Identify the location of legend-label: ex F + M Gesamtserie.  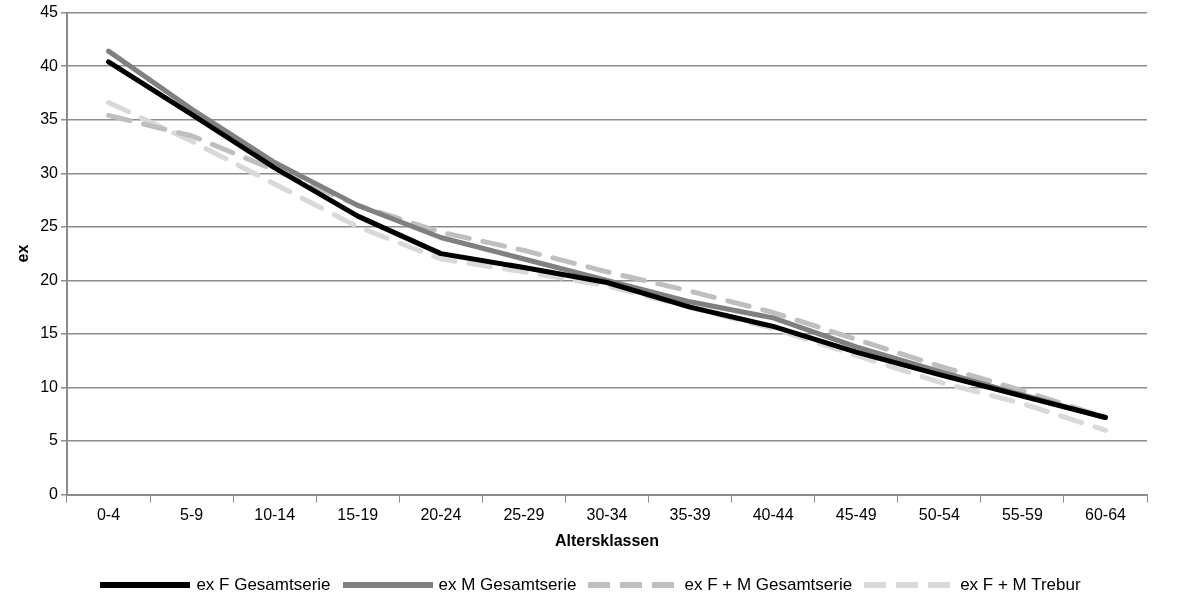
(768, 585).